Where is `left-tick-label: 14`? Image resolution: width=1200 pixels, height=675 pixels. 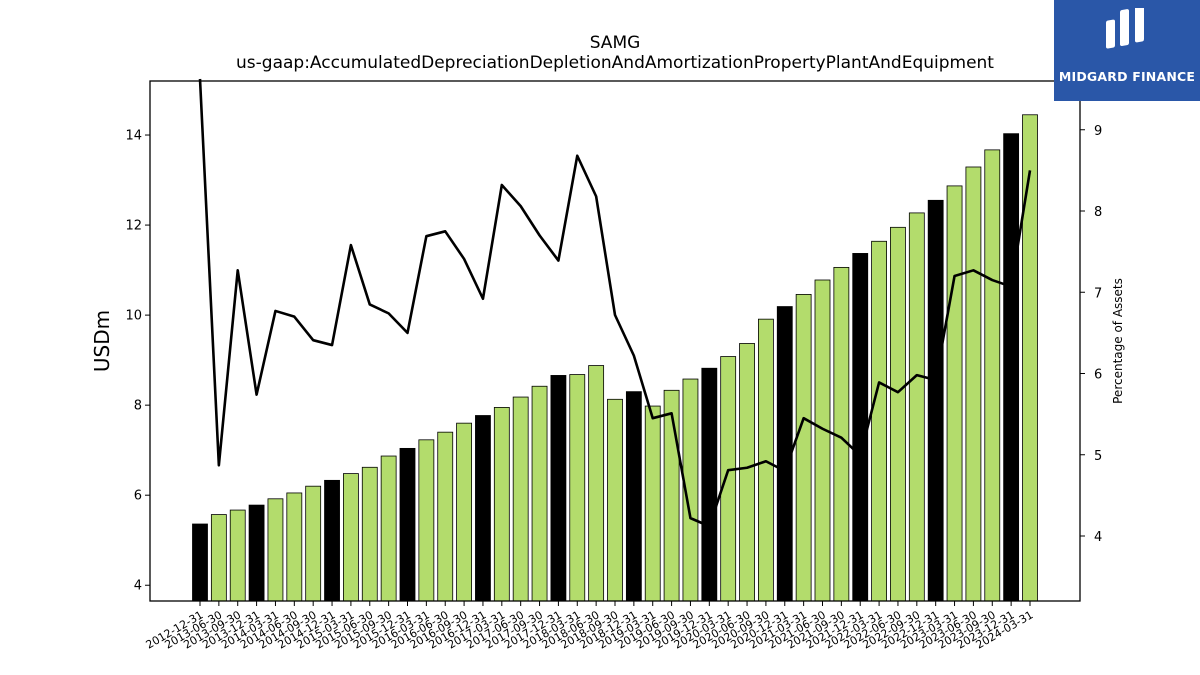
left-tick-label: 14 is located at coordinates (133, 136).